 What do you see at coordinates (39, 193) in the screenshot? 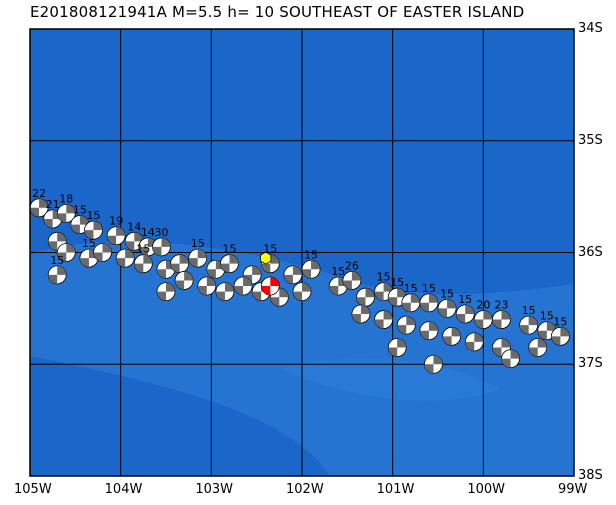
I see `depth-label: 22` at bounding box center [39, 193].